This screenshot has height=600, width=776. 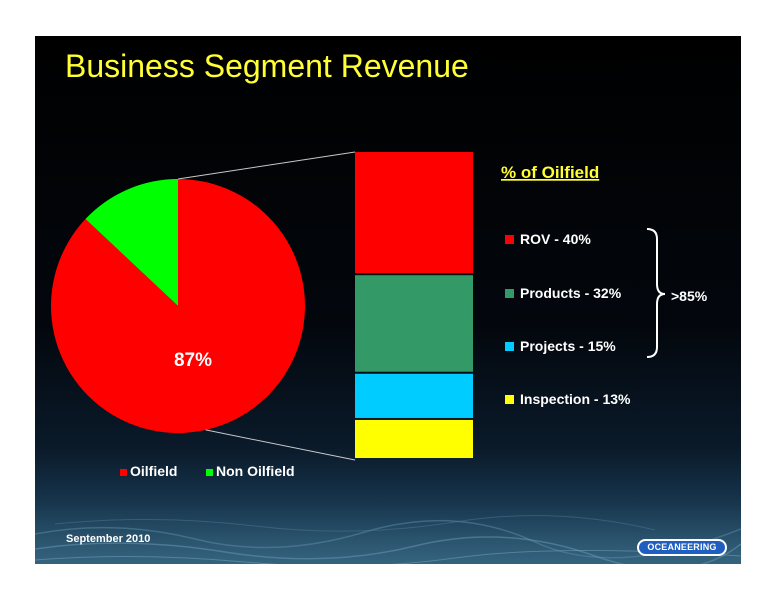 I want to click on pie-slice-oilfield, so click(x=177, y=306).